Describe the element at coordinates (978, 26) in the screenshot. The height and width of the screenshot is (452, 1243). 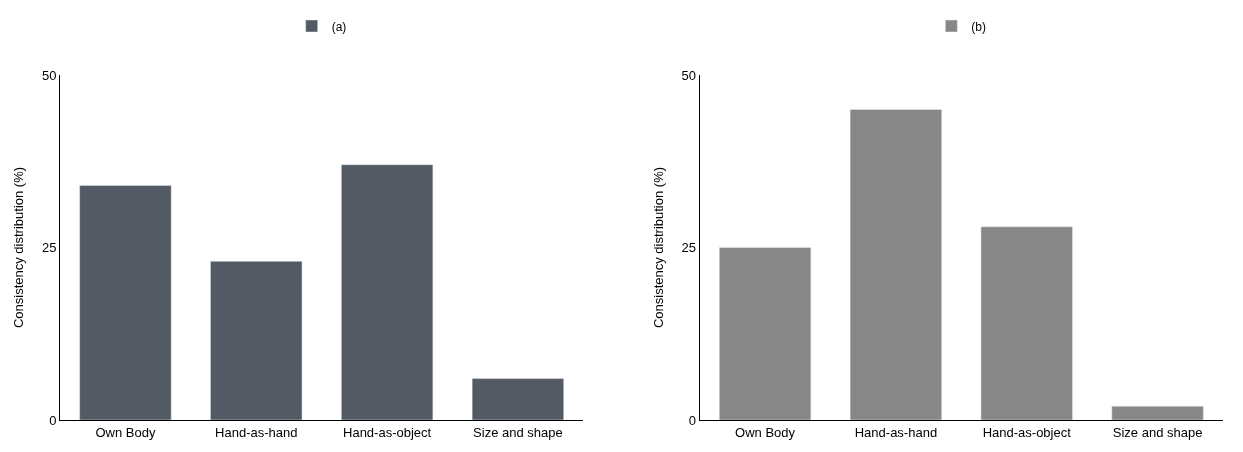
I see `legend-label: (b)` at that location.